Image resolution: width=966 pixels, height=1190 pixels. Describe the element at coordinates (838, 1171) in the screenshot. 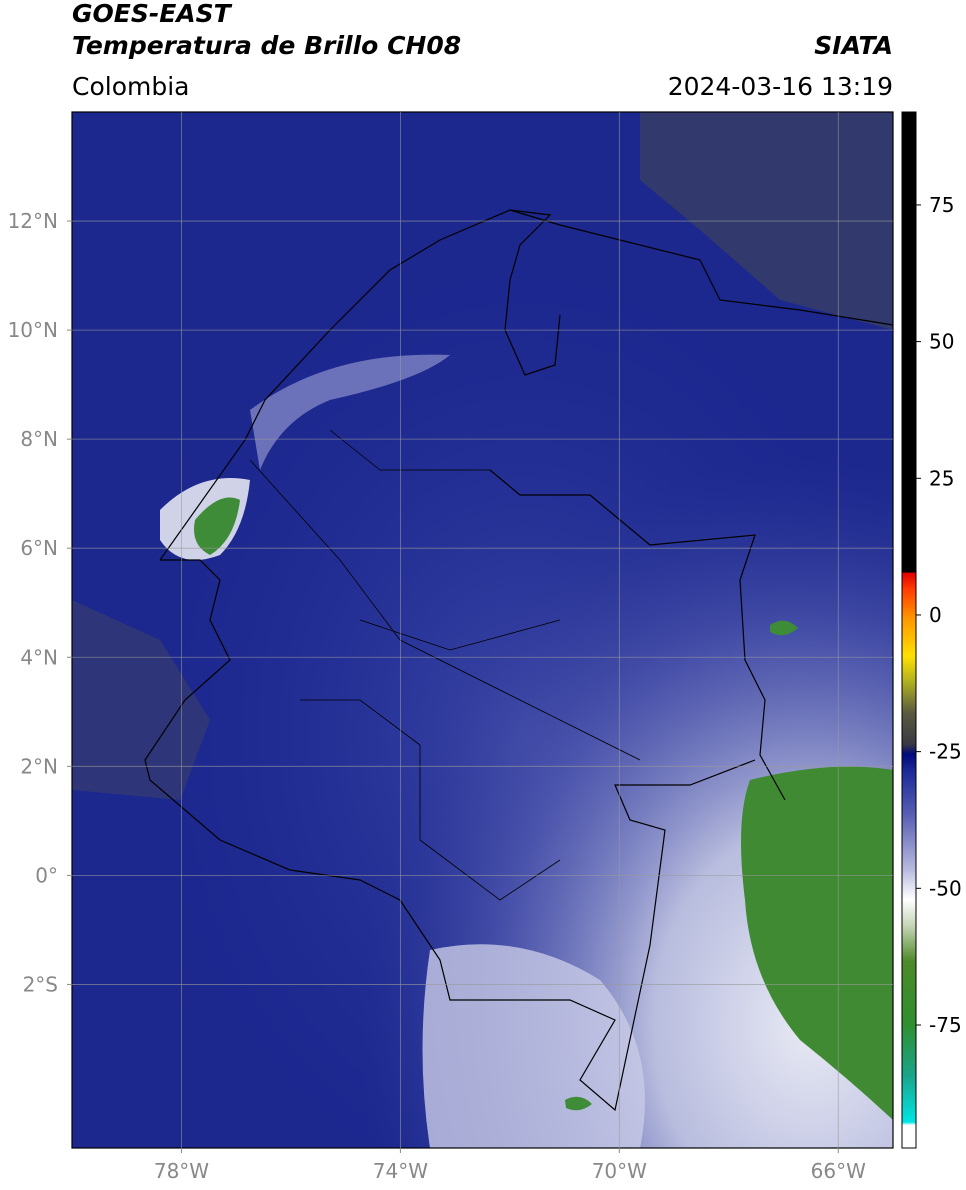

I see `x-tick-label: 66°W` at that location.